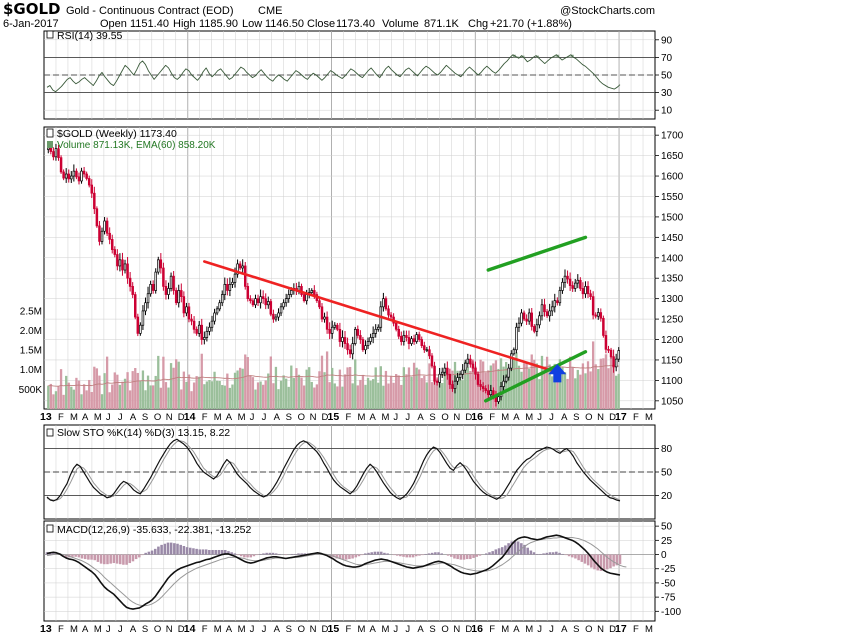 The image size is (850, 639). Describe the element at coordinates (672, 299) in the screenshot. I see `price-tick-label: 1300` at that location.